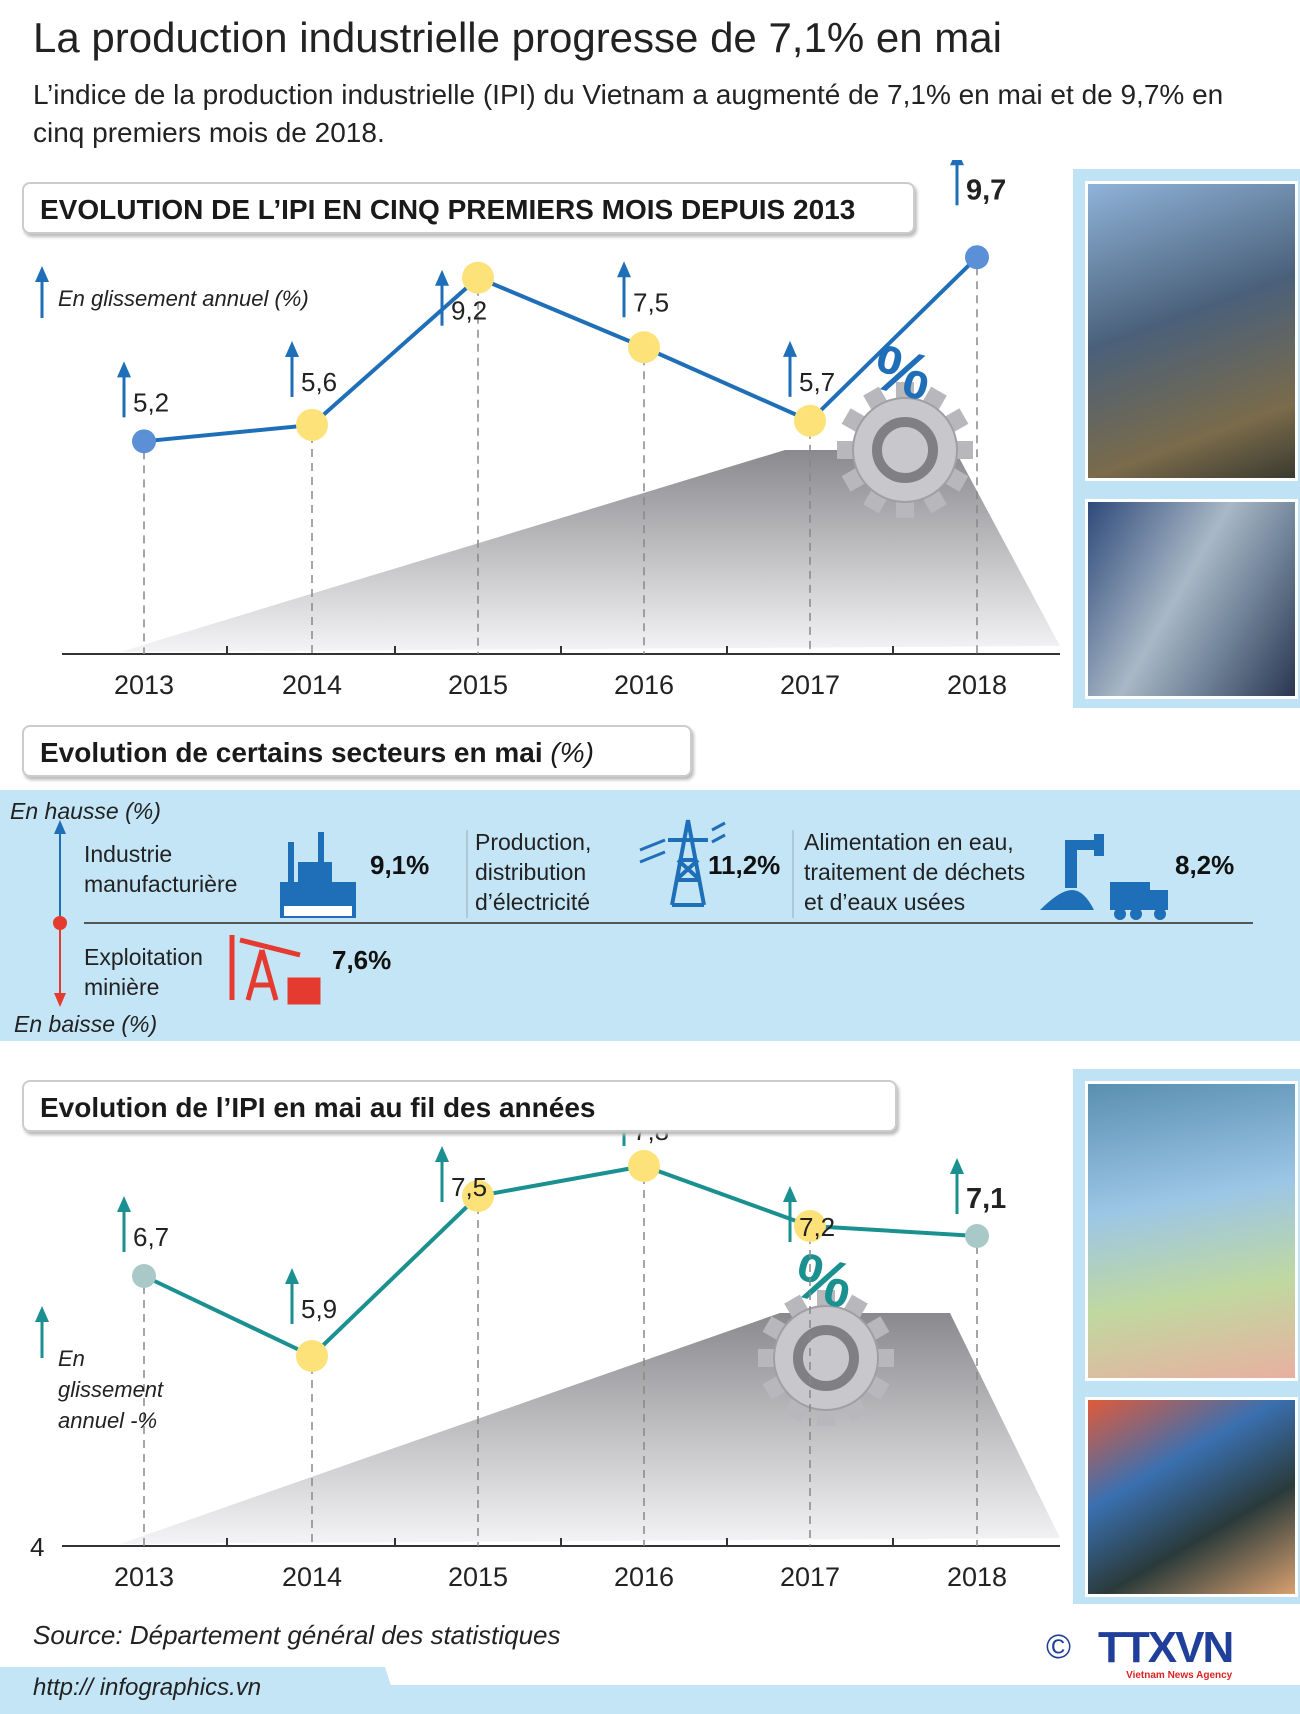  I want to click on label-line: et d’eaux usées, so click(885, 902).